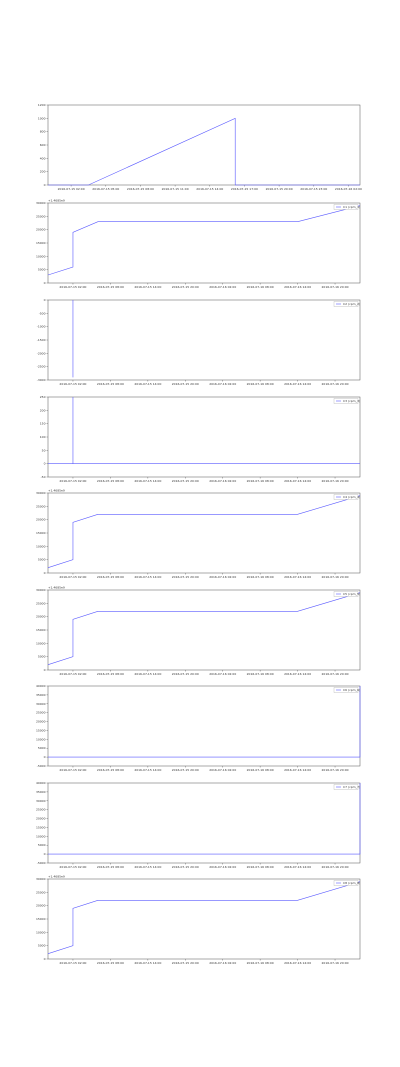 The height and width of the screenshot is (1067, 400). I want to click on y-tick-label: 35000, so click(41, 792).